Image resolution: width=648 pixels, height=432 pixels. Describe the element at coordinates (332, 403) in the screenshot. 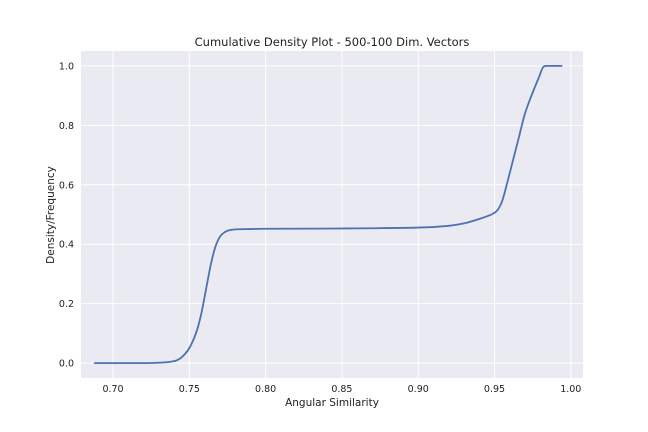

I see `x-axis-label: Angular Similarity` at that location.